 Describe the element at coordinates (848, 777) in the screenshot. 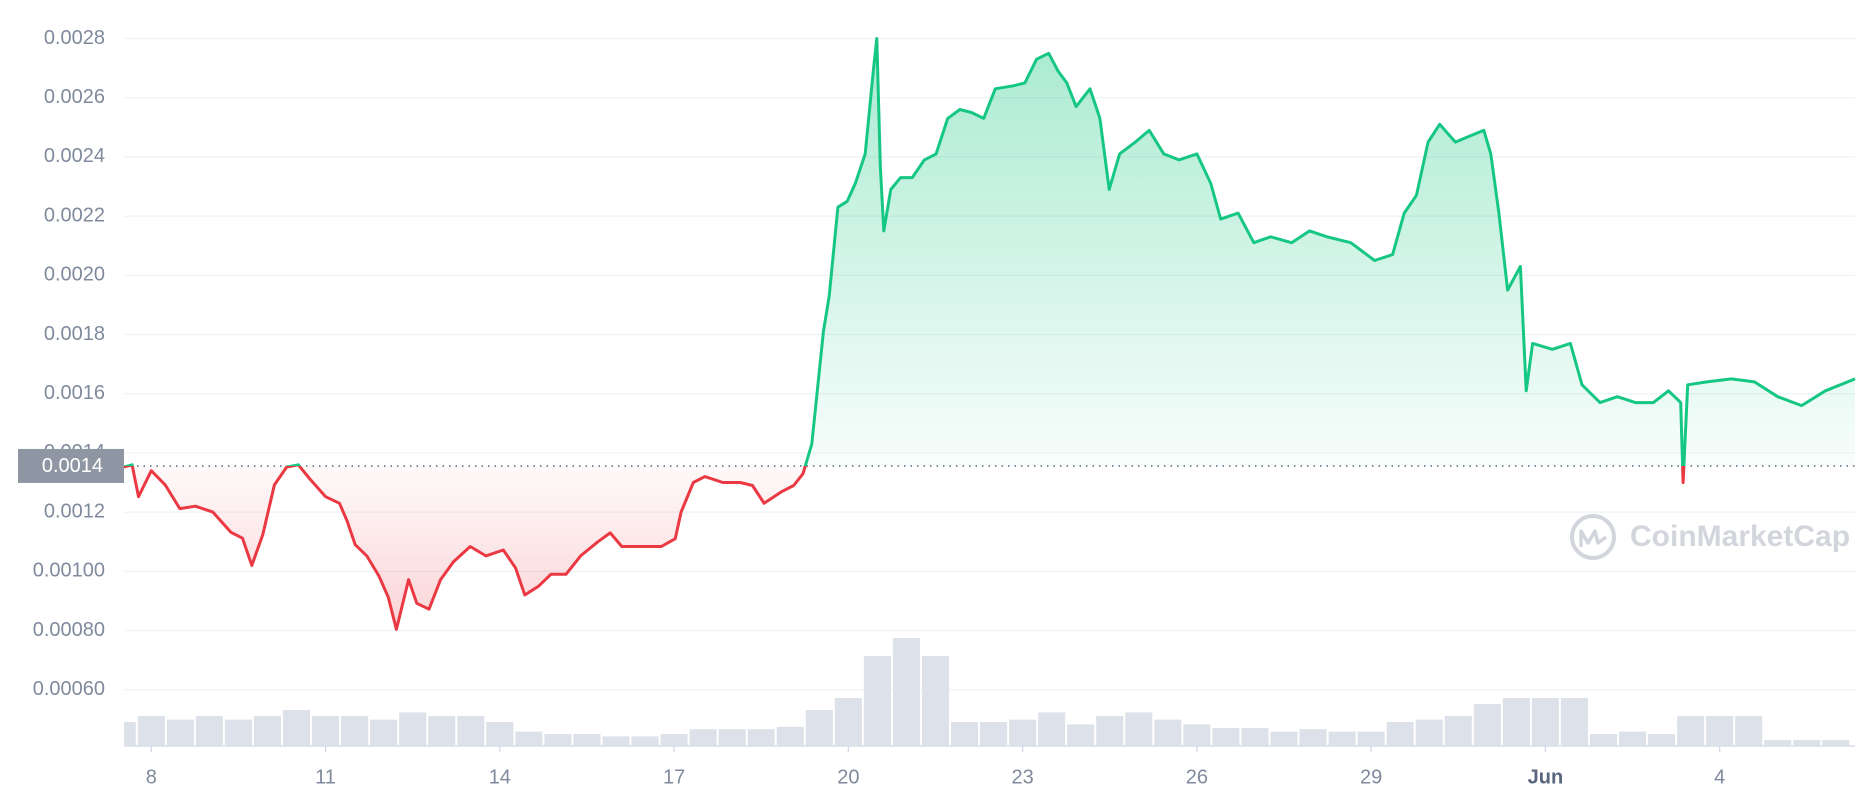

I see `x-tick-label: 20` at that location.